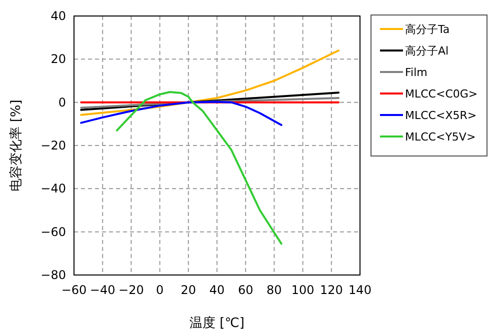 This screenshot has height=333, width=501. I want to click on x-tick-label: 120, so click(331, 290).